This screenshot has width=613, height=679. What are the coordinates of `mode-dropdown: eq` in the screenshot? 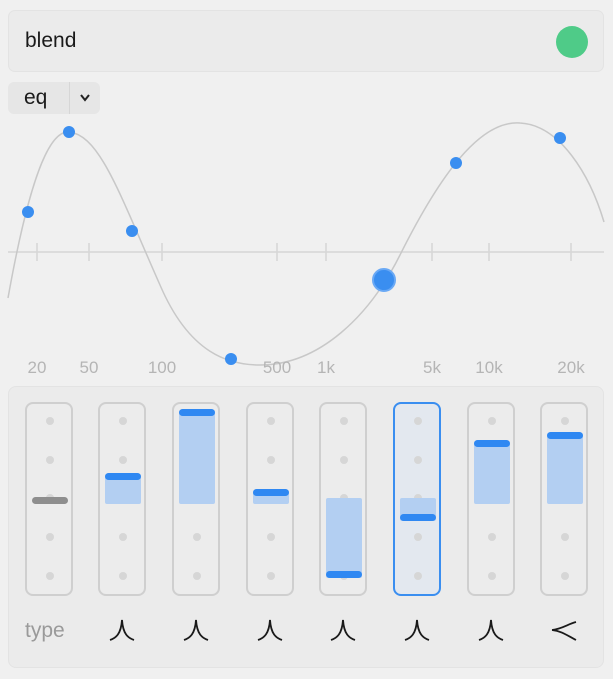 It's located at (54, 98).